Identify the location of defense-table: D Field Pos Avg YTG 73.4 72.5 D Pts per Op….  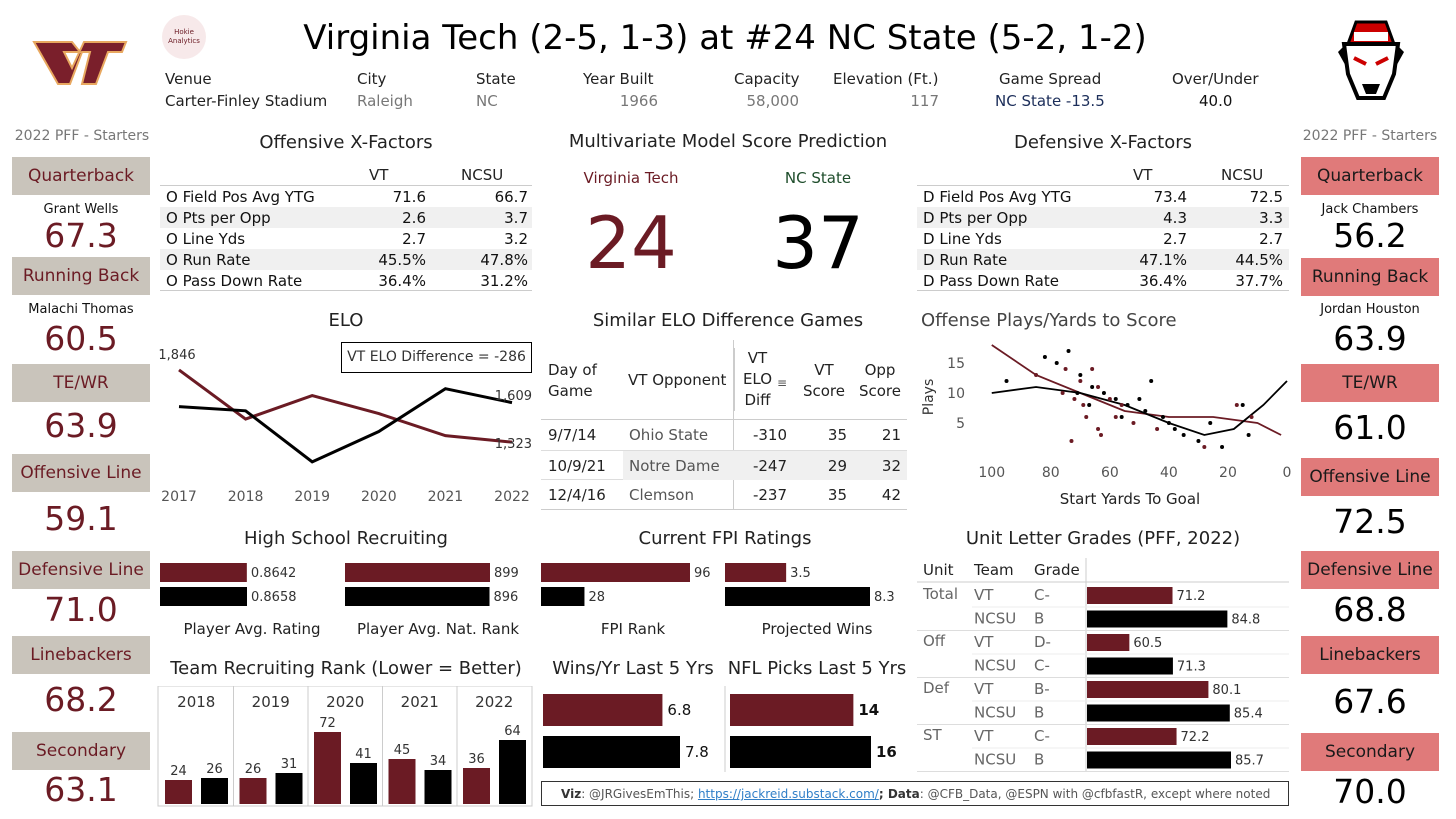
(1103, 238).